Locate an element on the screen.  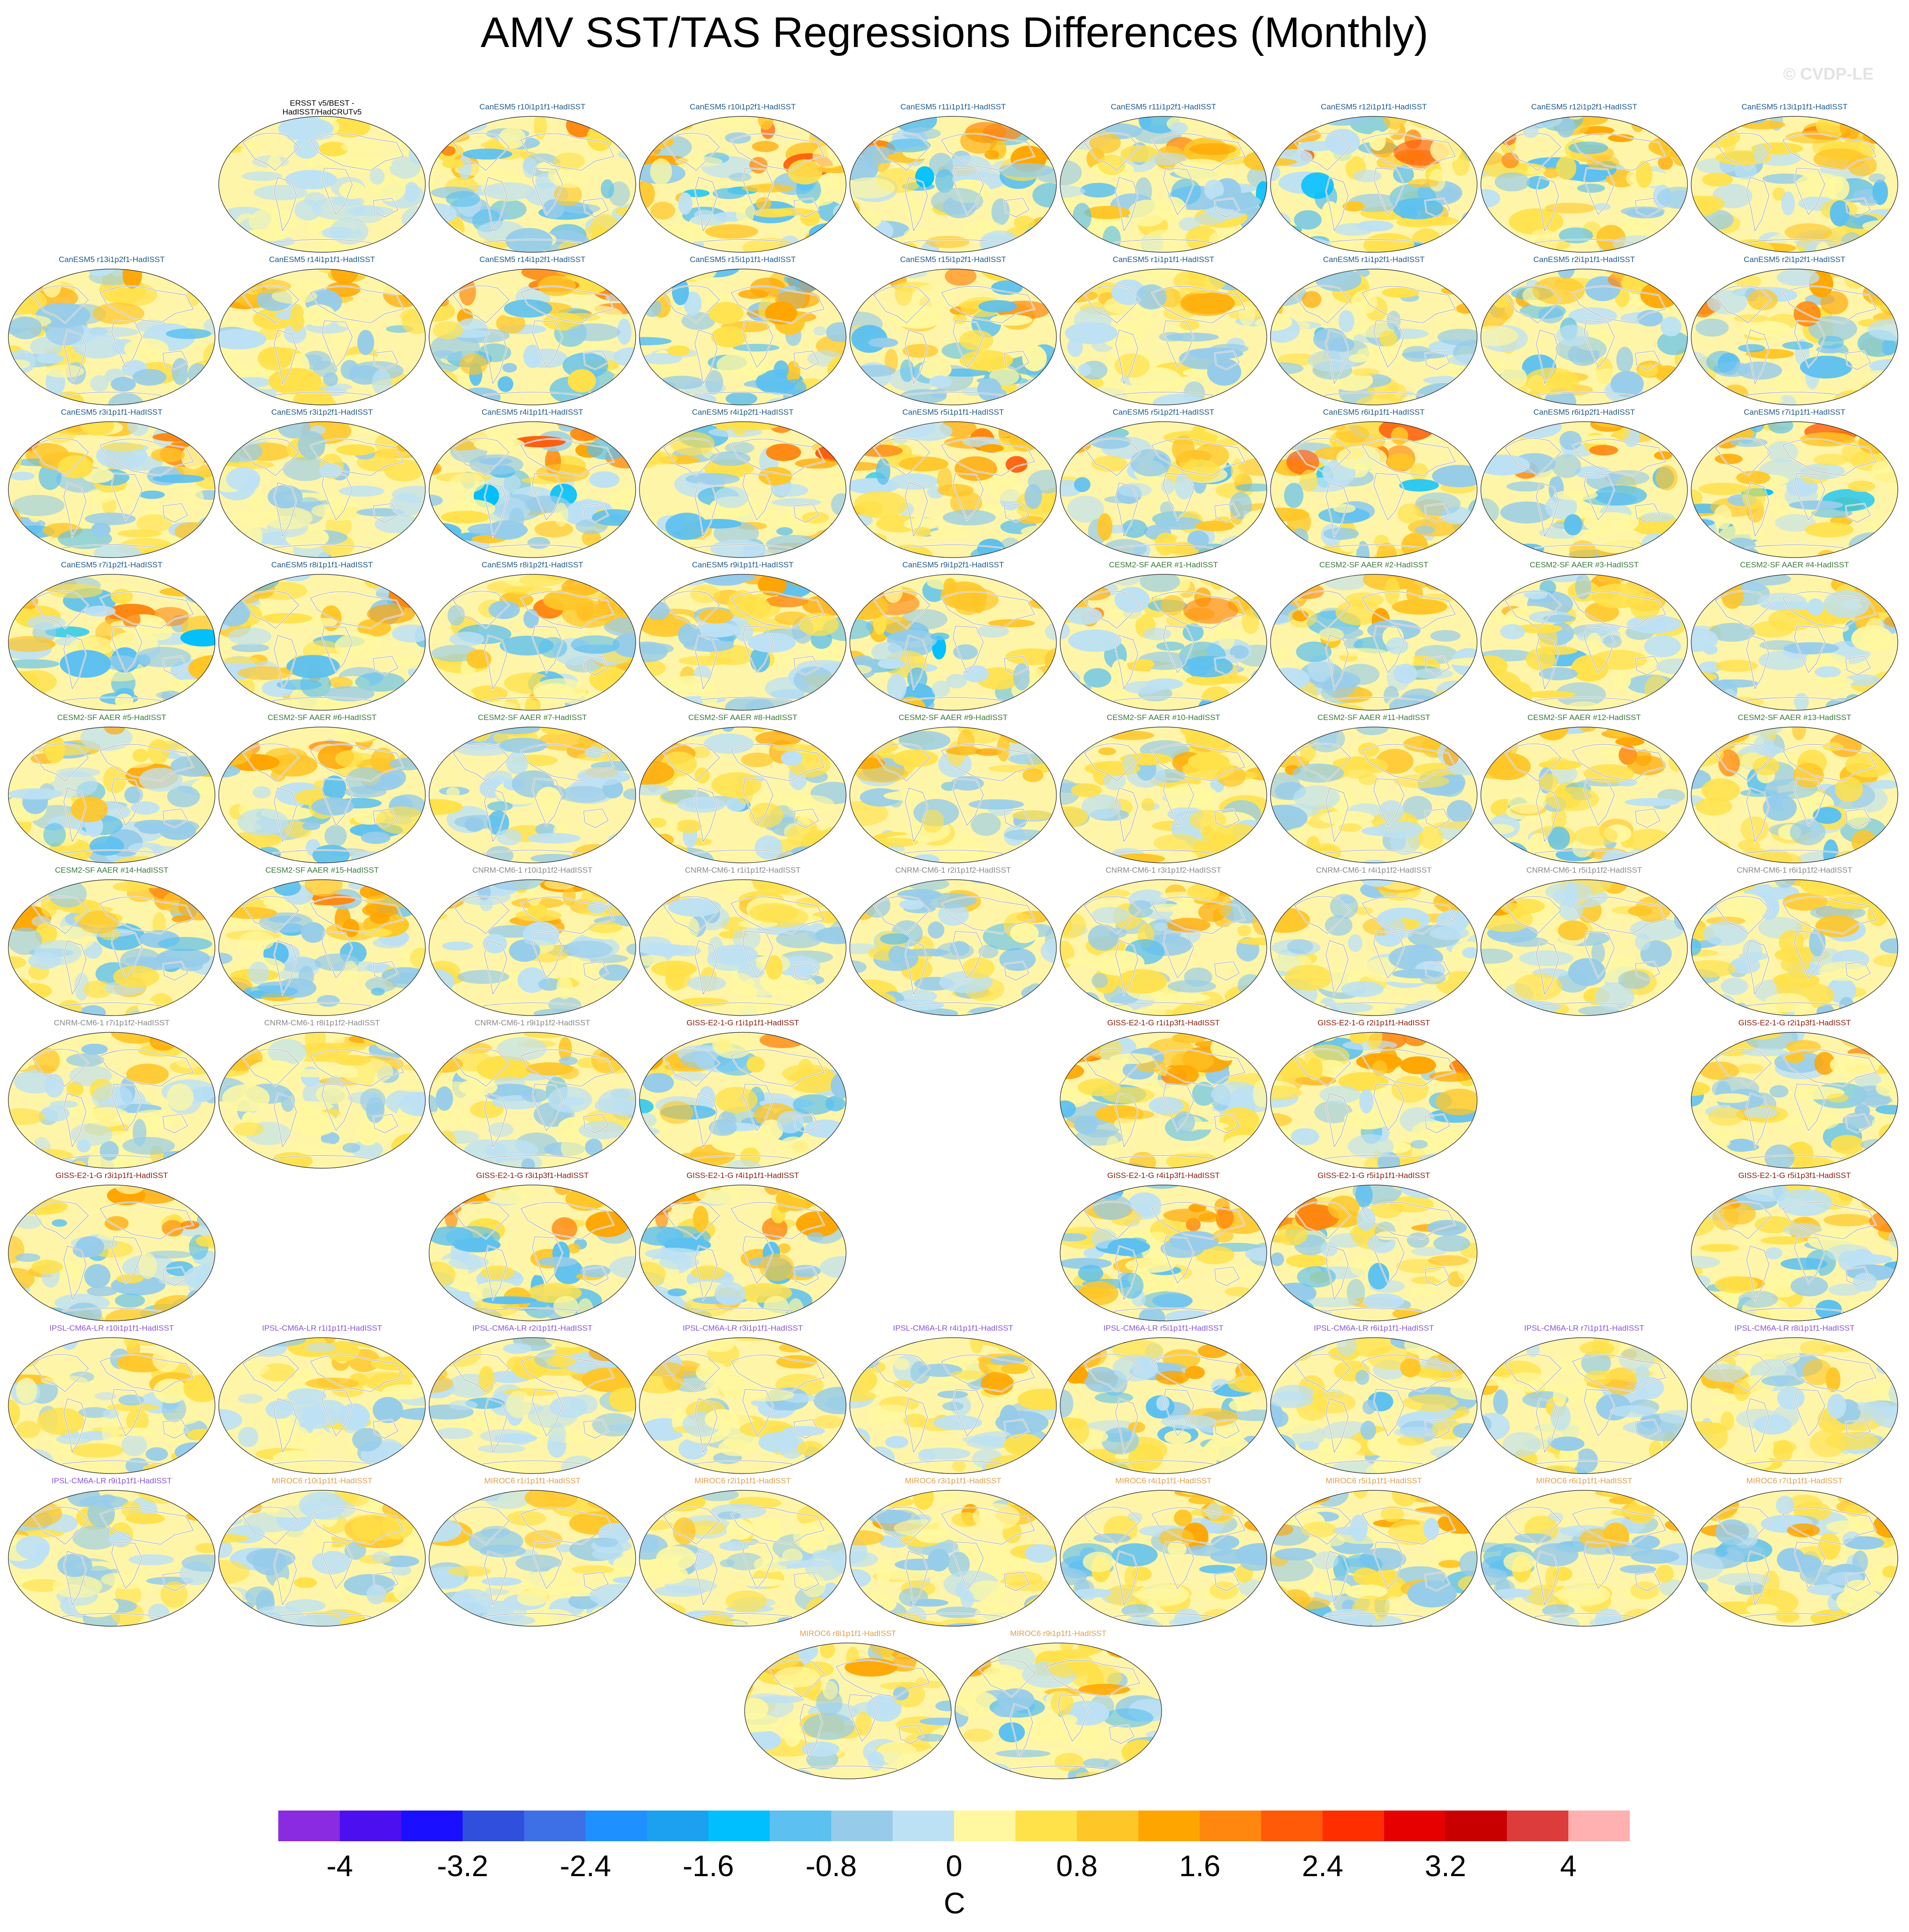
map-panel-title: GISS-E2-1-G r2i1p3f1-HadISST is located at coordinates (1794, 1022).